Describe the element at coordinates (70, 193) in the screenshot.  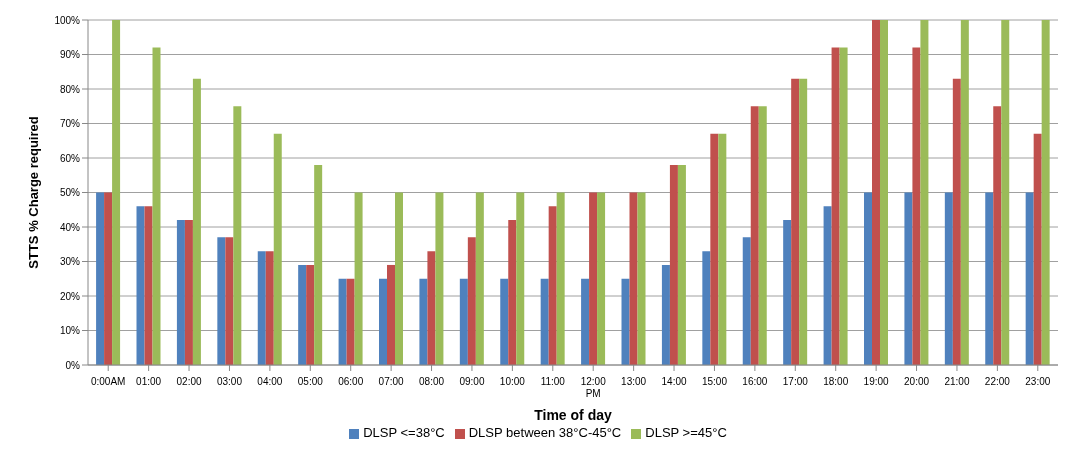
I see `y-tick-label: 50%` at that location.